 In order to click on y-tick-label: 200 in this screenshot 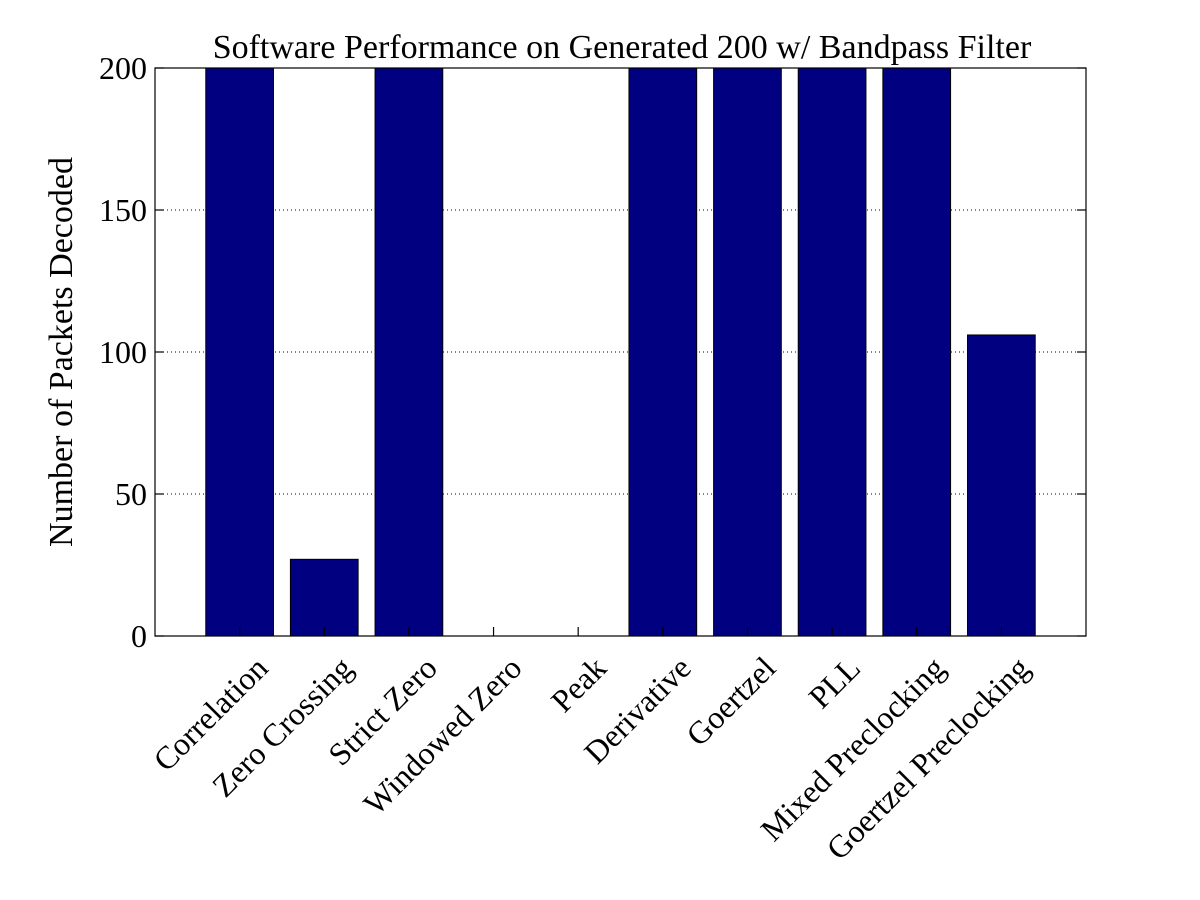, I will do `click(123, 68)`.